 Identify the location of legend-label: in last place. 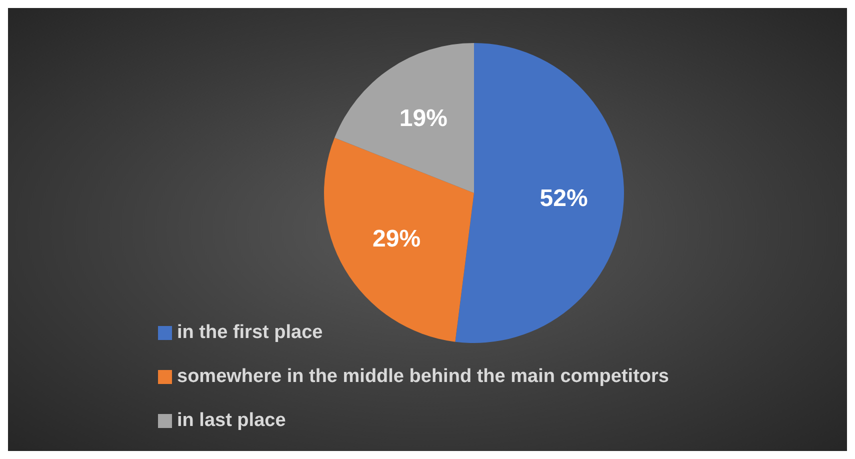
(231, 421).